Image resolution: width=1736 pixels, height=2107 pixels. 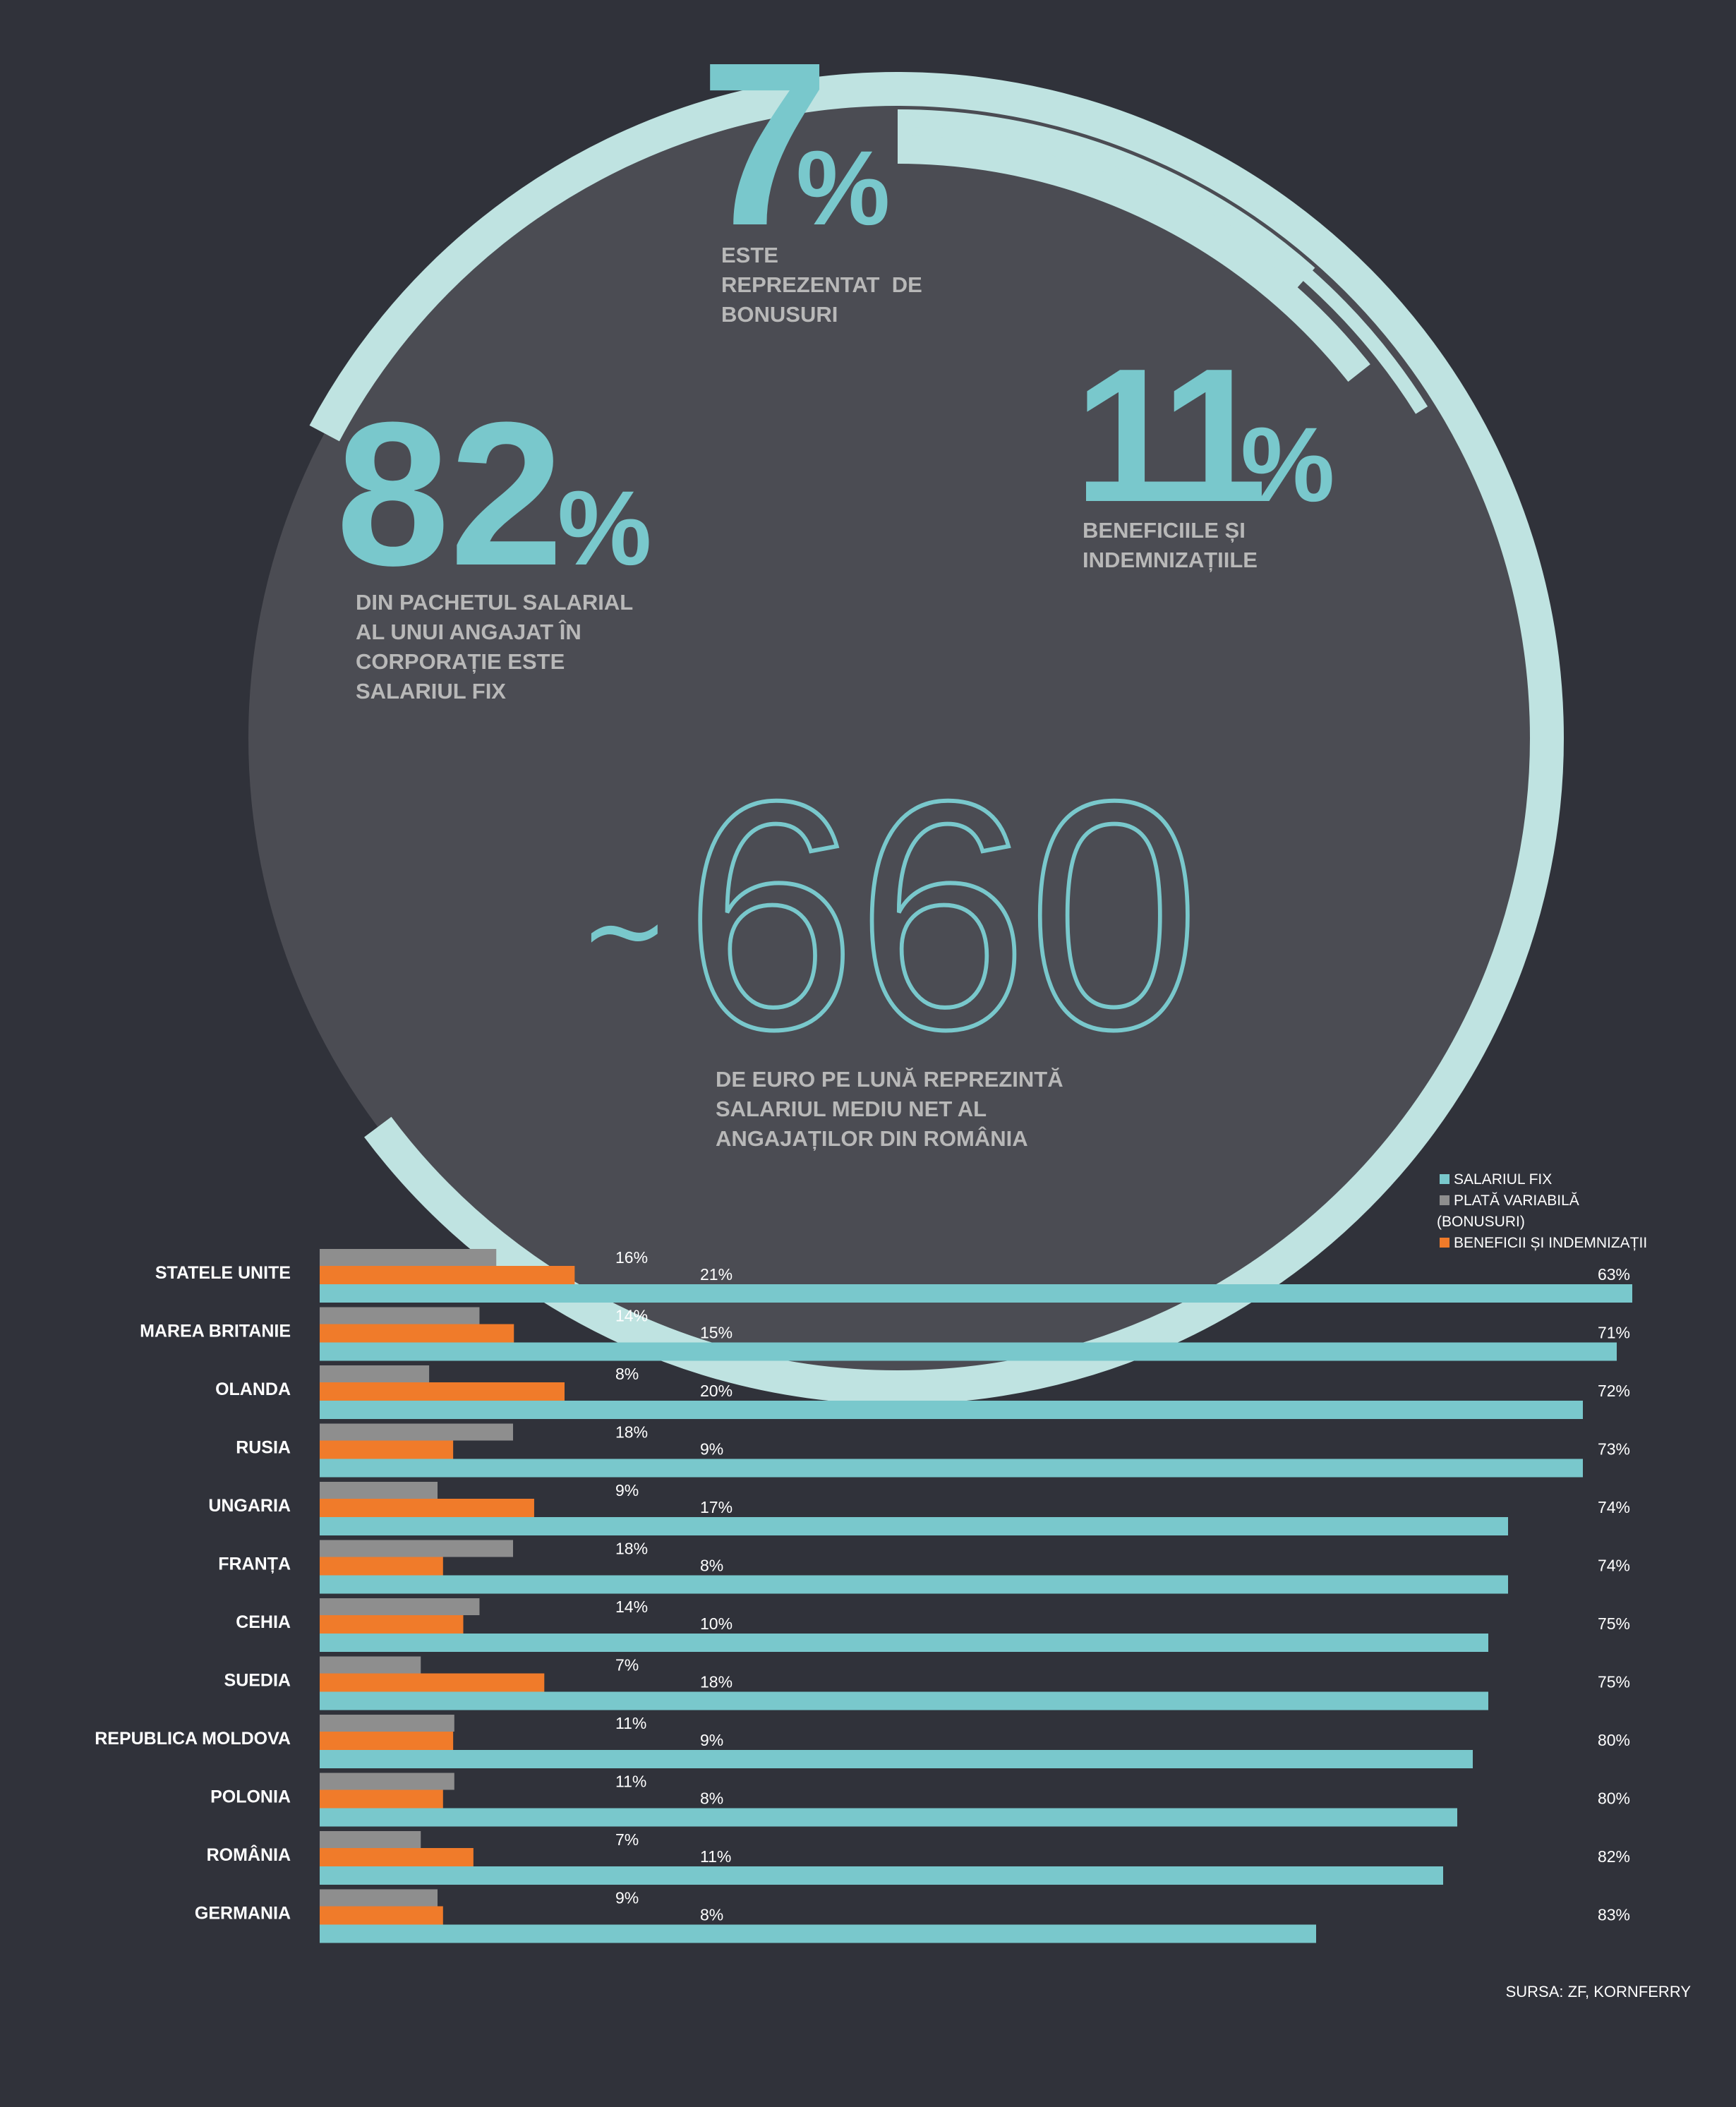 I want to click on bar-fixed-republica-moldova, so click(x=896, y=1759).